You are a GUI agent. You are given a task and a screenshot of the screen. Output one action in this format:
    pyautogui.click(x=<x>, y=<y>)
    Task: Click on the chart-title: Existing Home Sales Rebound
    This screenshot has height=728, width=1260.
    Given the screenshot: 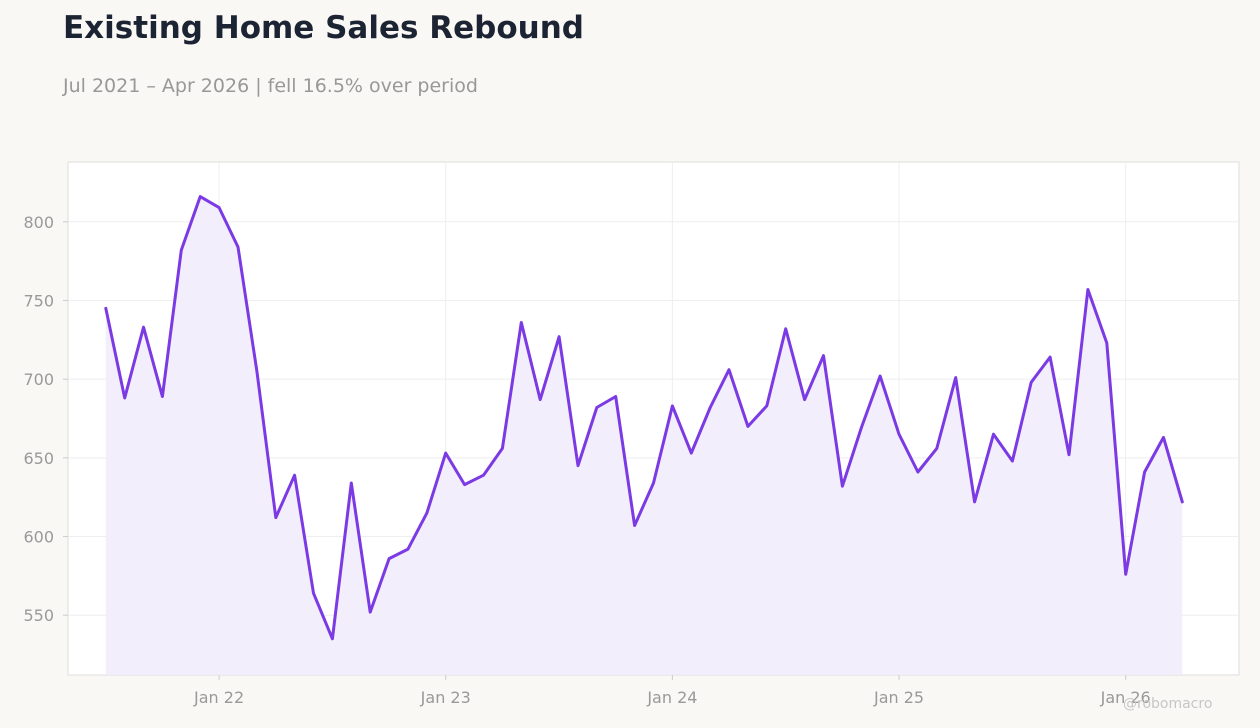 What is the action you would take?
    pyautogui.click(x=323, y=28)
    